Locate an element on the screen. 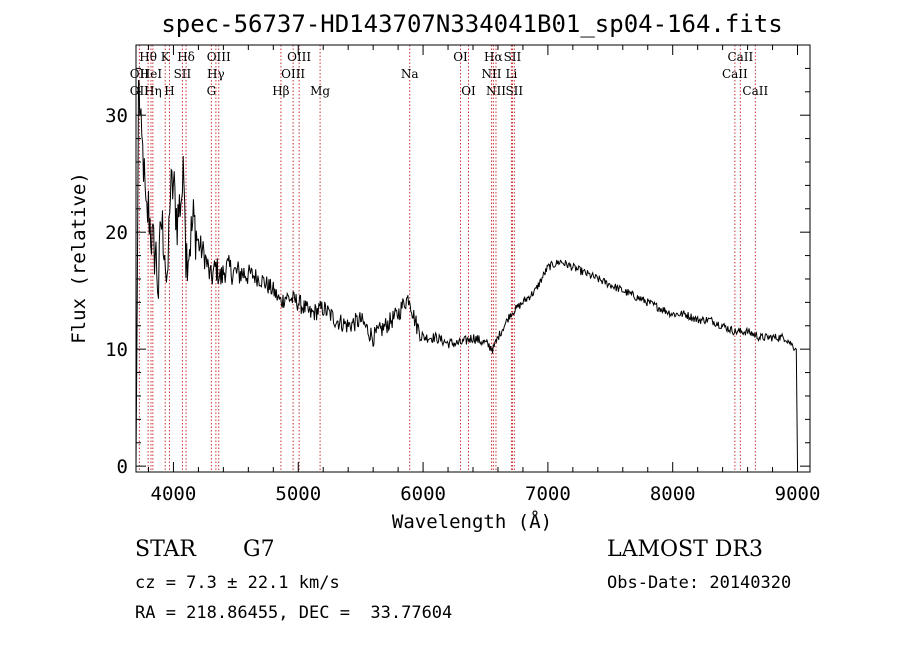  redshift-value: cz = 7.3 ± 22.1 km/s is located at coordinates (237, 583).